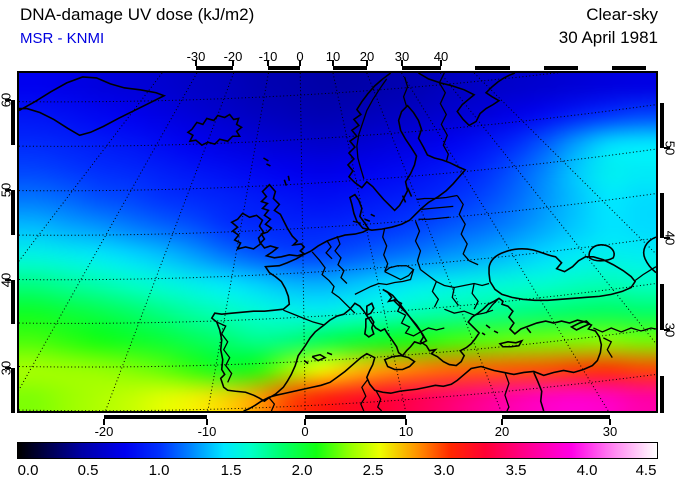 The width and height of the screenshot is (678, 480). What do you see at coordinates (88, 470) in the screenshot?
I see `colorbar-tick-label: 0.5` at bounding box center [88, 470].